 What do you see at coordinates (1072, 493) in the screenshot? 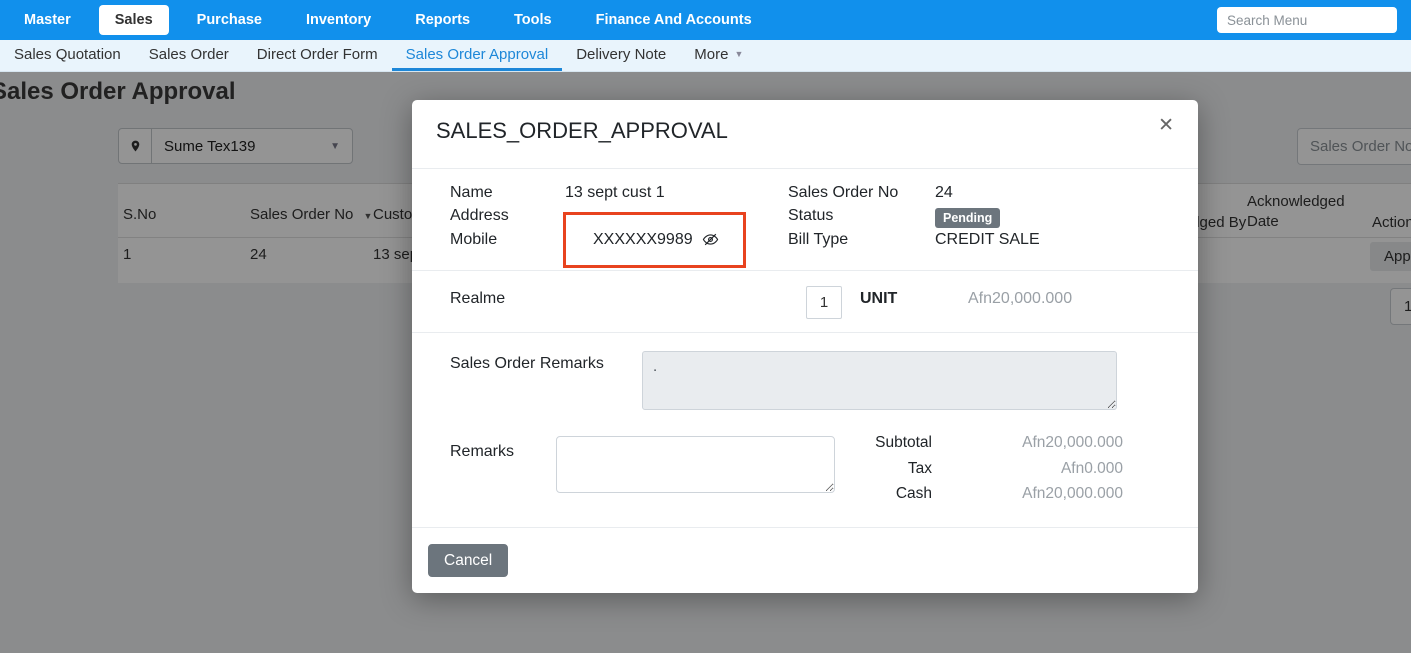
I see `cash-value: Afn20,000.000` at bounding box center [1072, 493].